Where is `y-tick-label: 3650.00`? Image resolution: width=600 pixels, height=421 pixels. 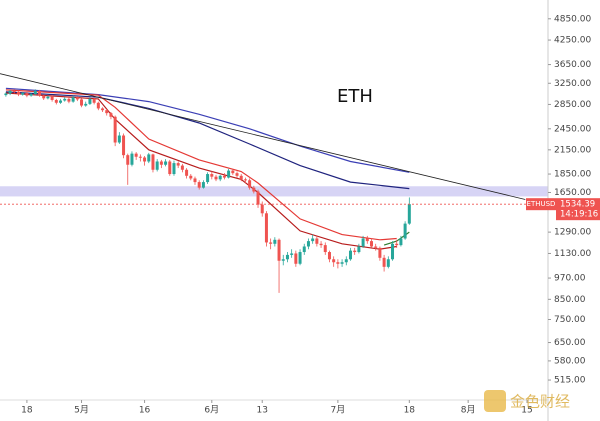 y-tick-label: 3650.00 is located at coordinates (572, 65).